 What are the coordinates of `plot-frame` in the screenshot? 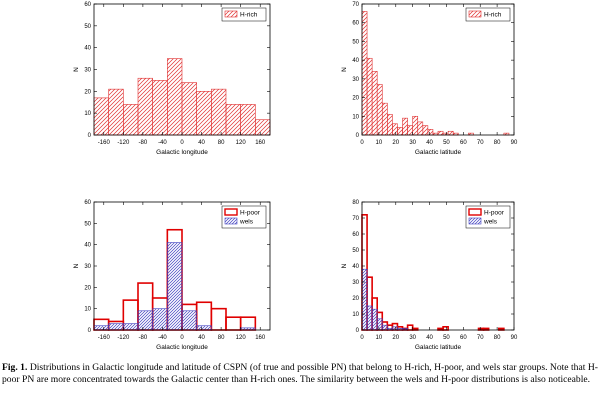 It's located at (438, 69).